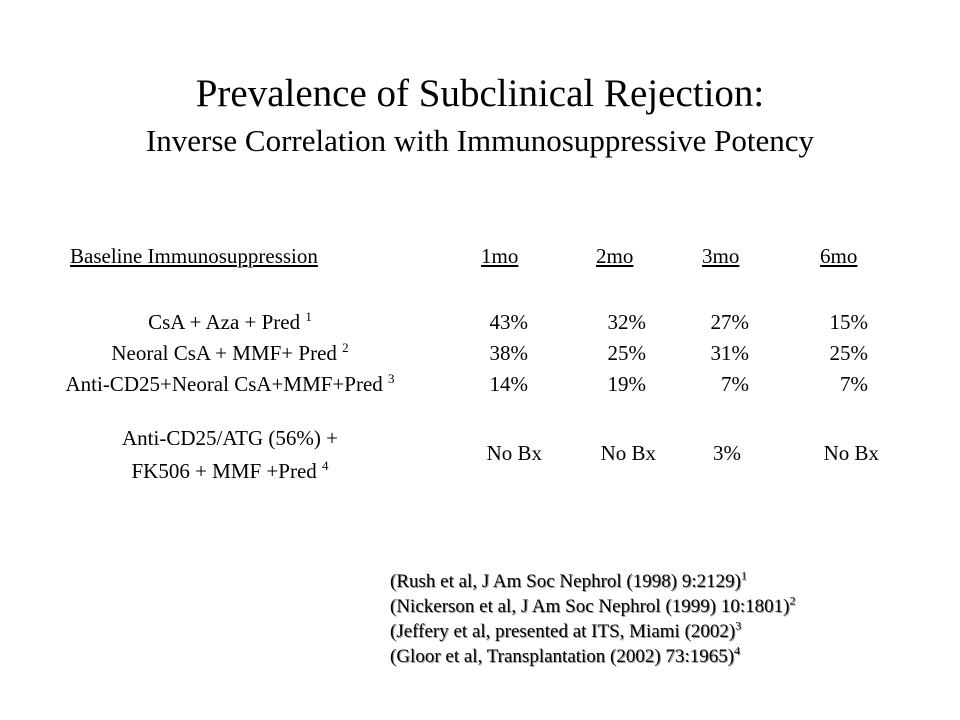  What do you see at coordinates (391, 378) in the screenshot?
I see `reference-marker: 3` at bounding box center [391, 378].